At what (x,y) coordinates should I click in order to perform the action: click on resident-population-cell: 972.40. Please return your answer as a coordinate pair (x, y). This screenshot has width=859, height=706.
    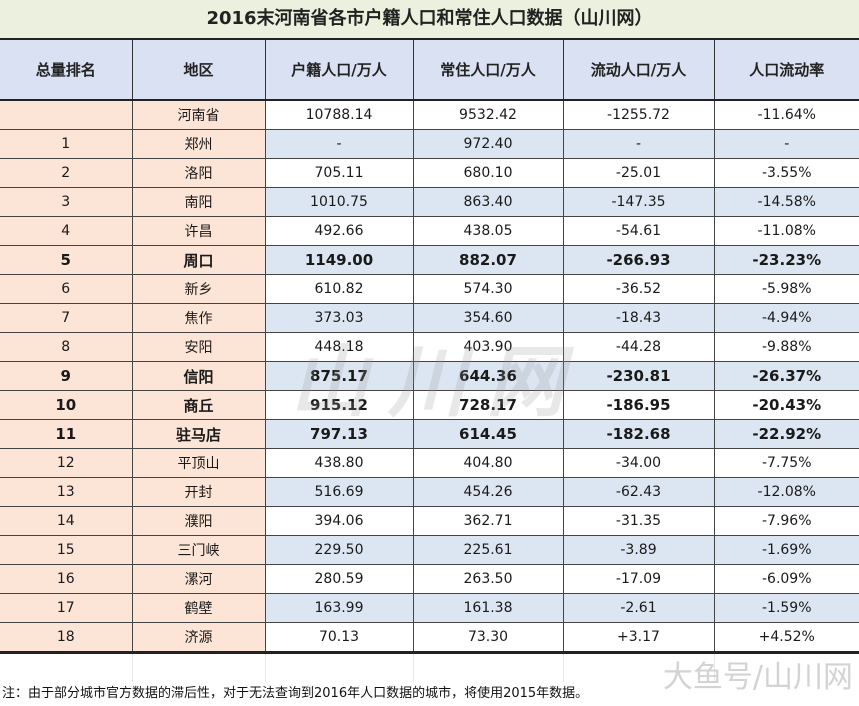
    Looking at the image, I should click on (488, 144).